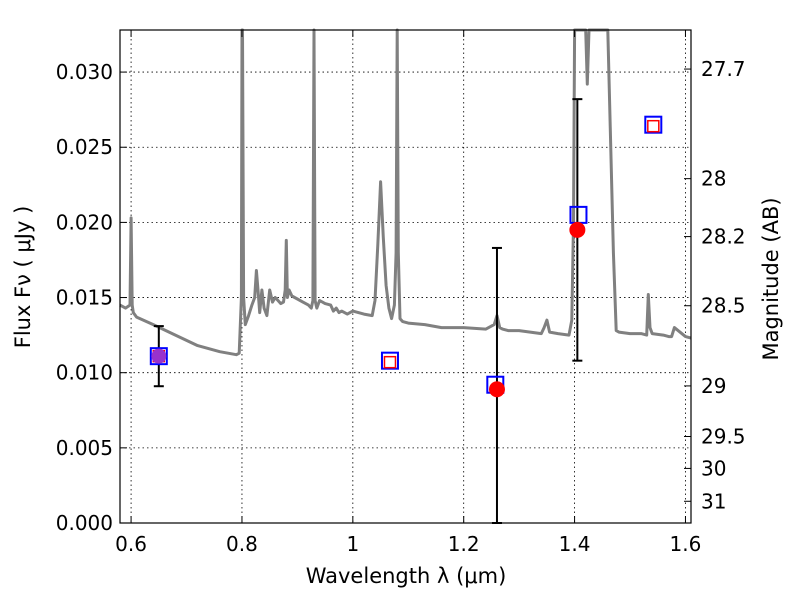 Image resolution: width=800 pixels, height=600 pixels. What do you see at coordinates (713, 468) in the screenshot?
I see `mag-tick-label: 30` at bounding box center [713, 468].